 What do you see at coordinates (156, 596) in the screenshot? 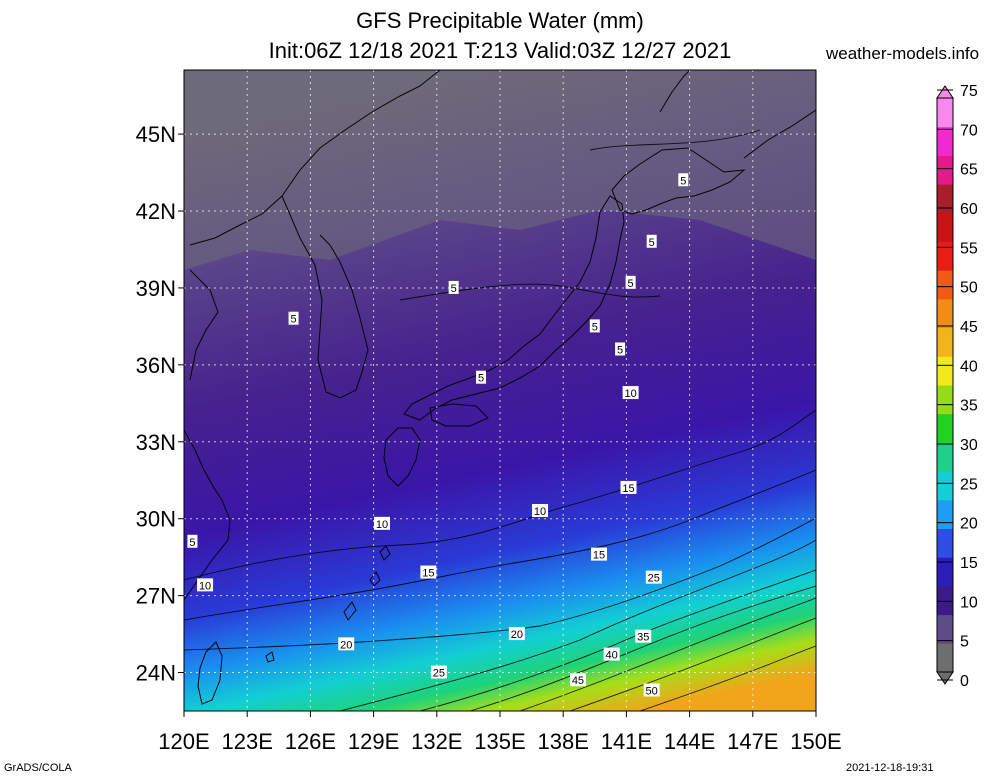
I see `lat-tick-label: 27N` at bounding box center [156, 596].